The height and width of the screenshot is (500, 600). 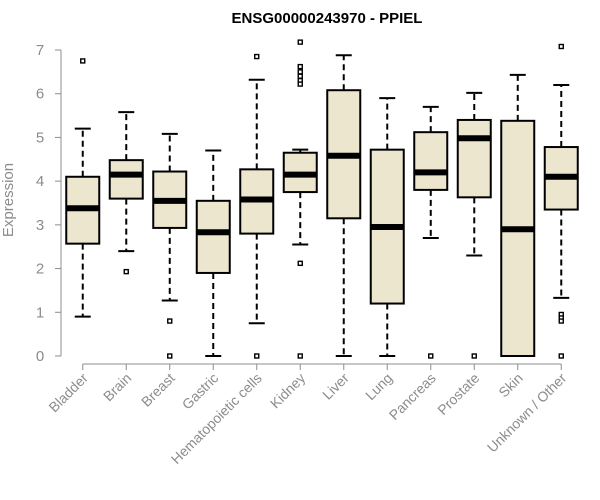 I want to click on y-tick-label: 7, so click(x=40, y=50).